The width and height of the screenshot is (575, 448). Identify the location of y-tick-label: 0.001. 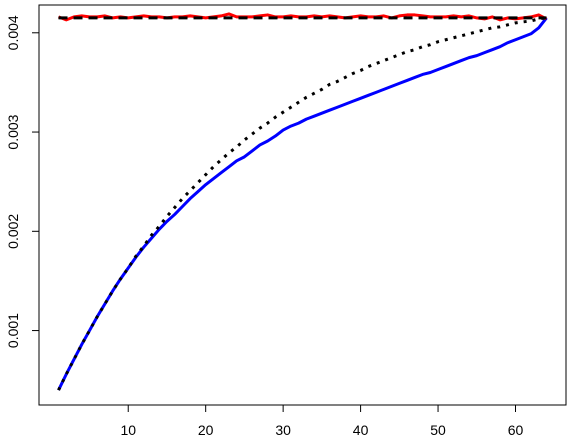
(13, 330).